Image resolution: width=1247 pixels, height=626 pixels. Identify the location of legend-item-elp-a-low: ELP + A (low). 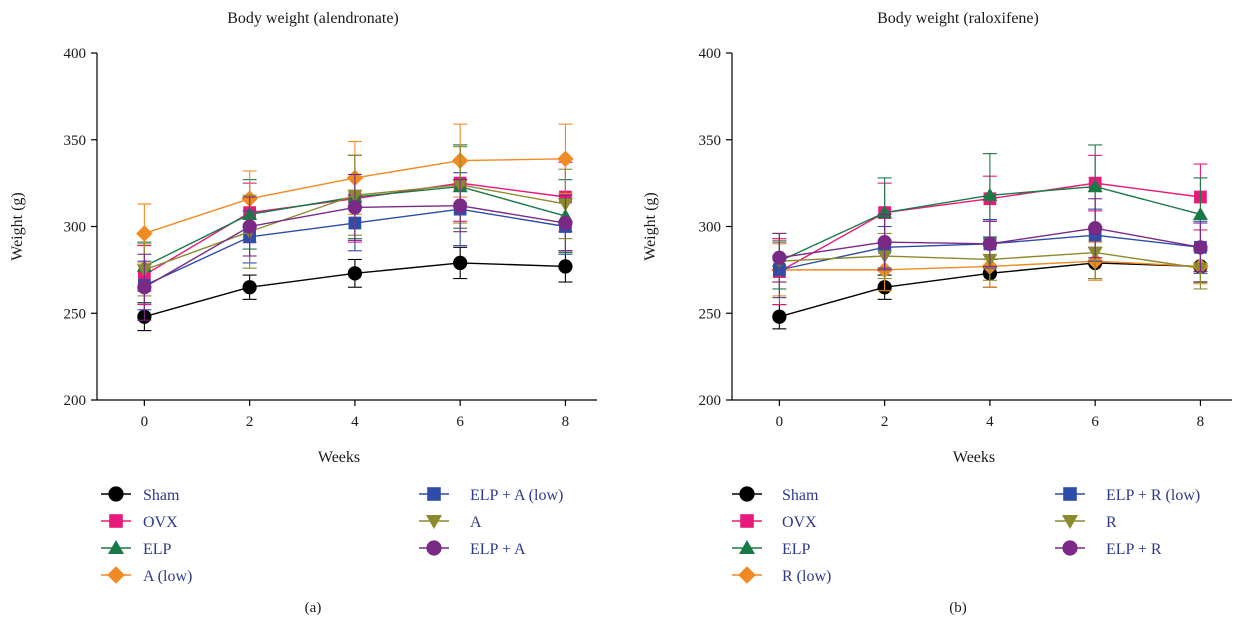
(491, 495).